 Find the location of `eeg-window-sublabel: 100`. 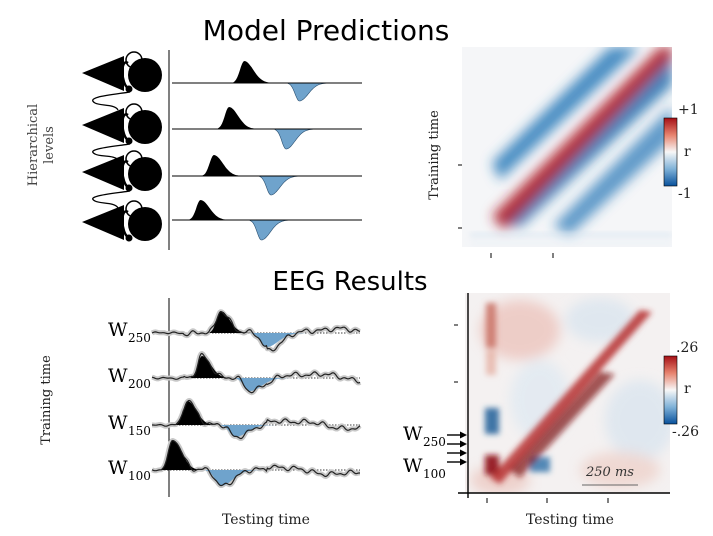

eeg-window-sublabel: 100 is located at coordinates (139, 476).